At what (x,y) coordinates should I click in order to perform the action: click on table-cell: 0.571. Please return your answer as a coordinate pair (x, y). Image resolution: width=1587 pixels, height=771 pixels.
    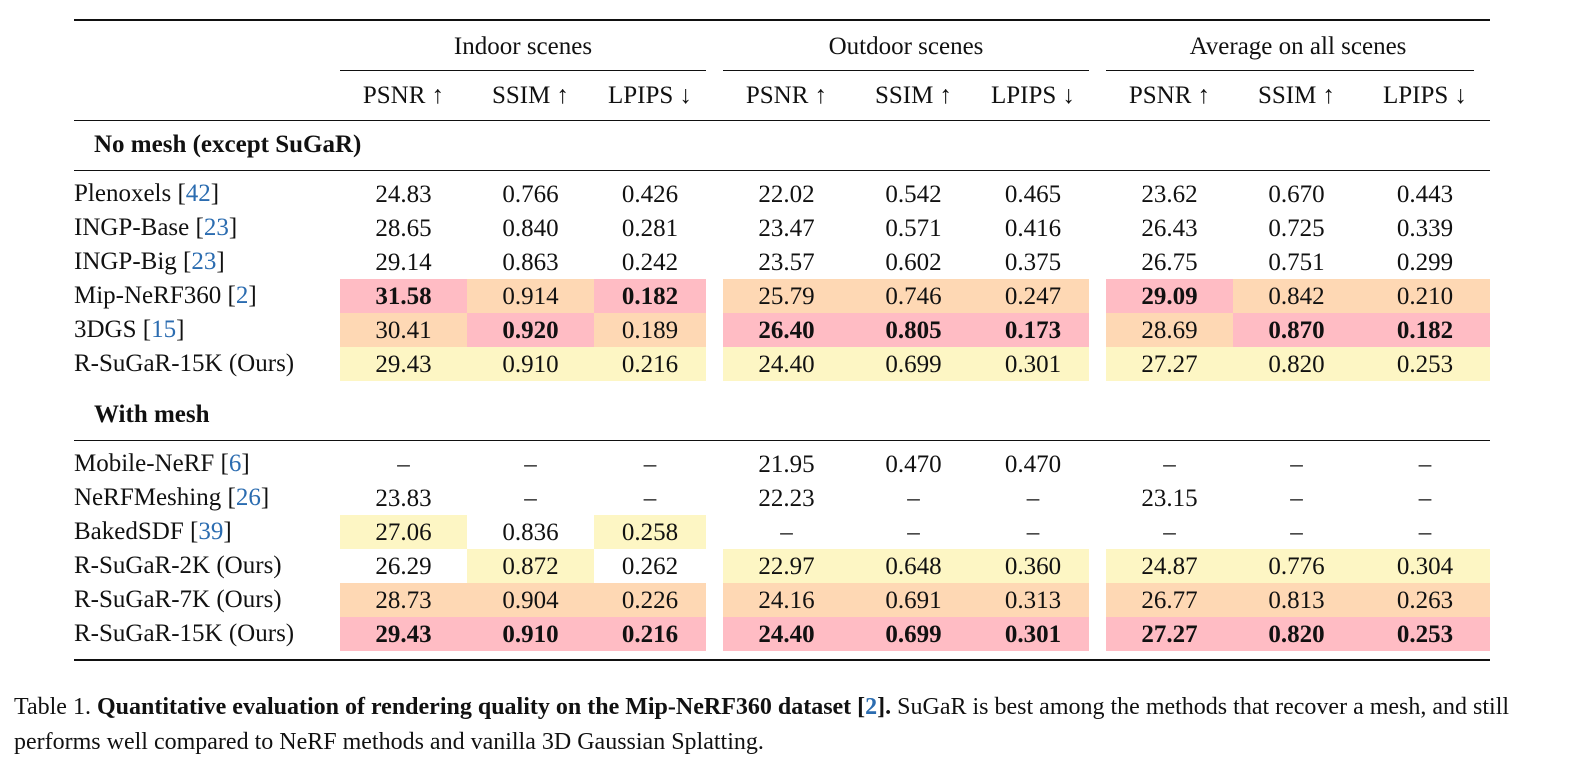
    Looking at the image, I should click on (913, 228).